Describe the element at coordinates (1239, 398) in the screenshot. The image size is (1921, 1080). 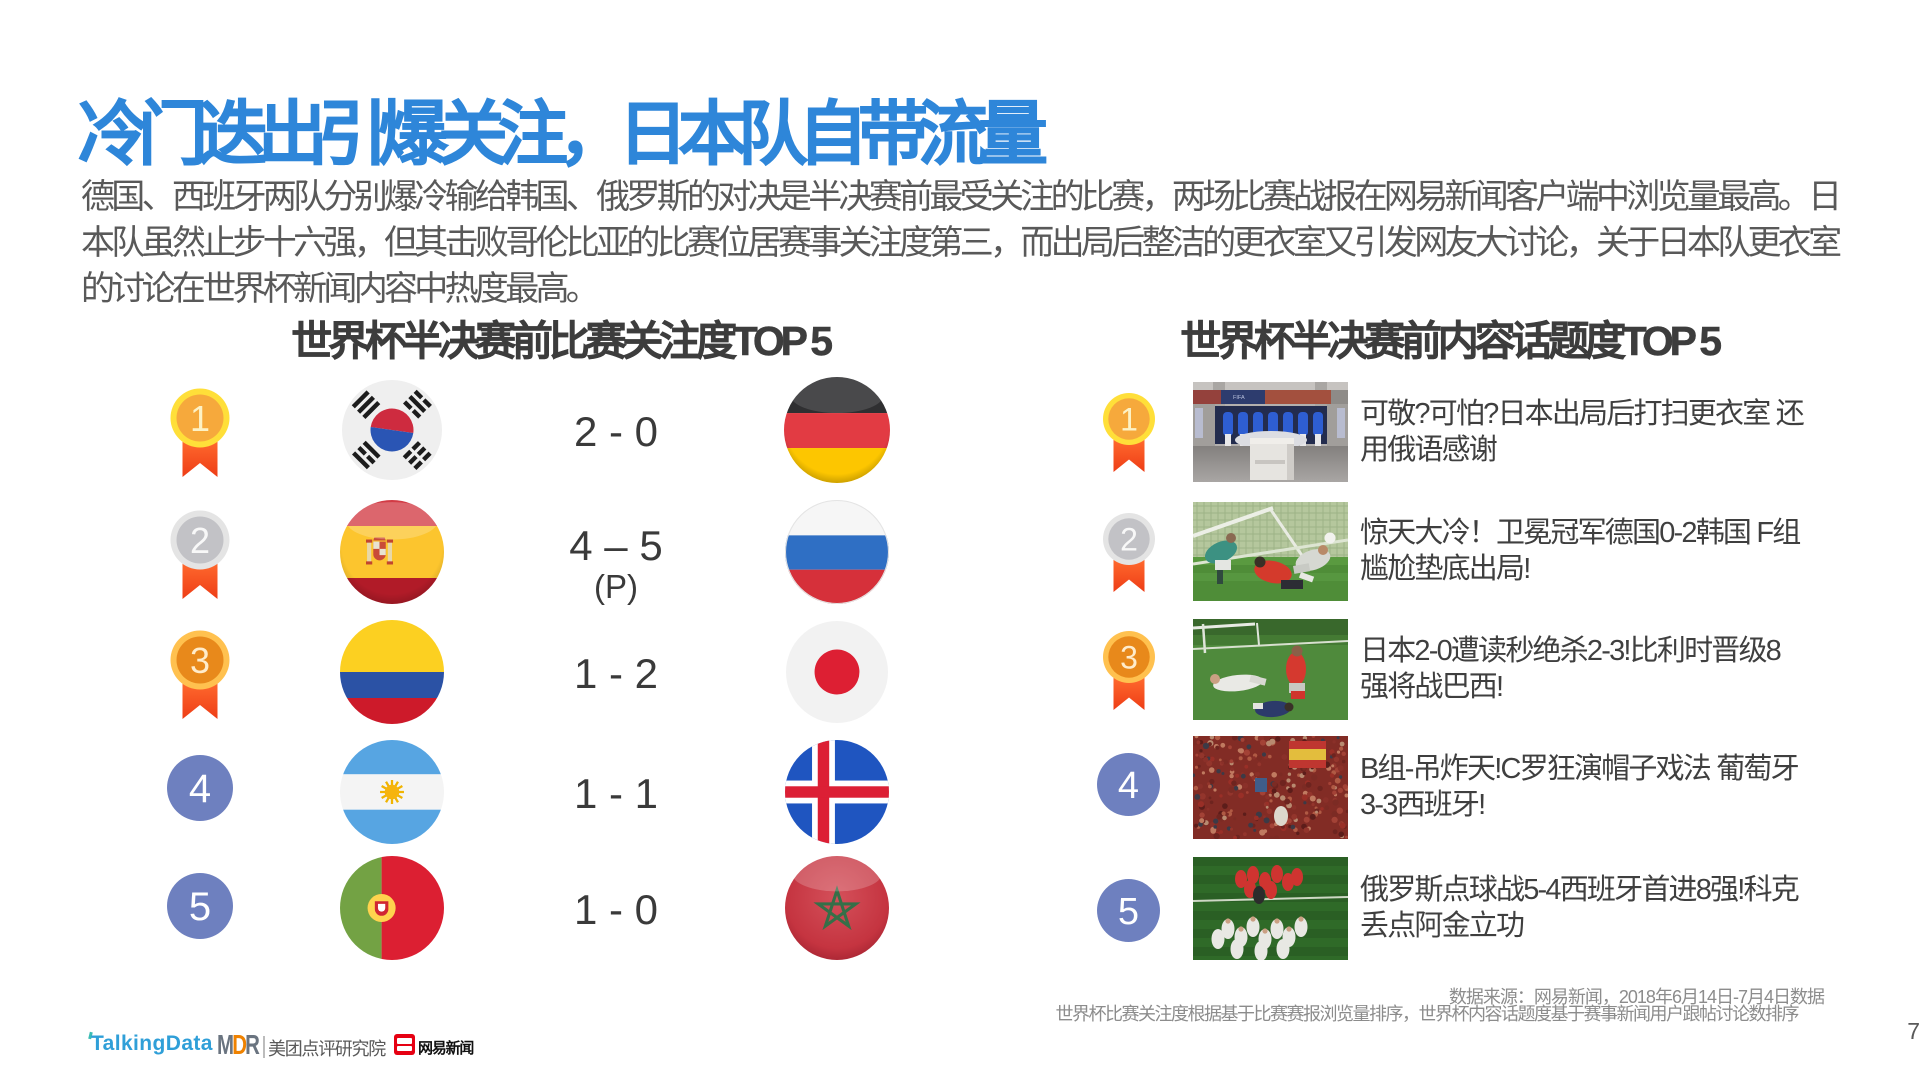
I see `svg-text: FIFA` at that location.